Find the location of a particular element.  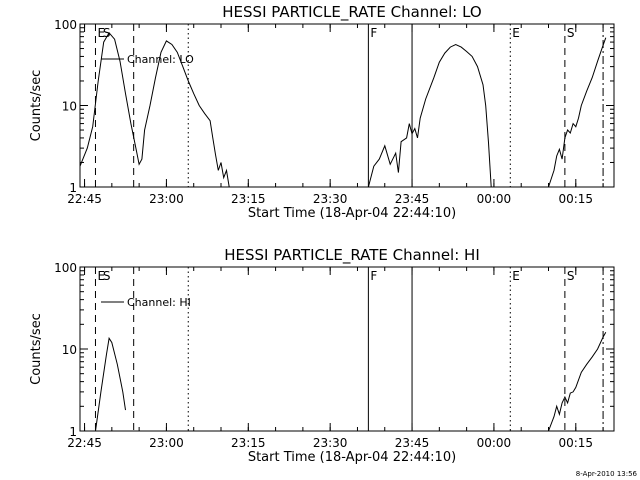

panel-1-marker-label-F: F is located at coordinates (373, 33).